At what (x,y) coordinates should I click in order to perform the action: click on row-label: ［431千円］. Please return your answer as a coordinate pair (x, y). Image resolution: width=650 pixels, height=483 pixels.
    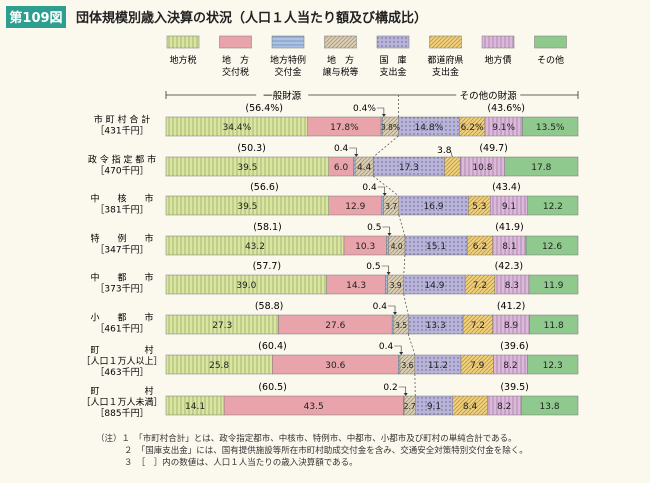
    Looking at the image, I should click on (121, 131).